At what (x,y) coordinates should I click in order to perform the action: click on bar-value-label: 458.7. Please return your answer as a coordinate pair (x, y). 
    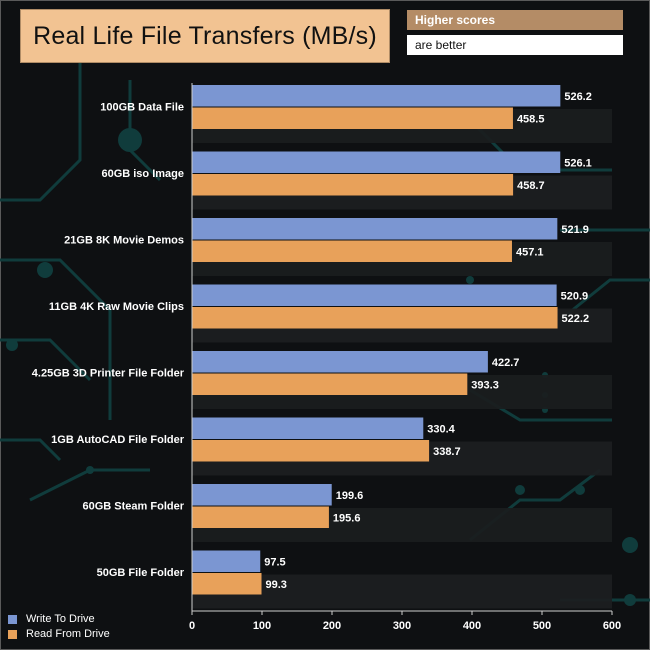
    Looking at the image, I should click on (531, 186).